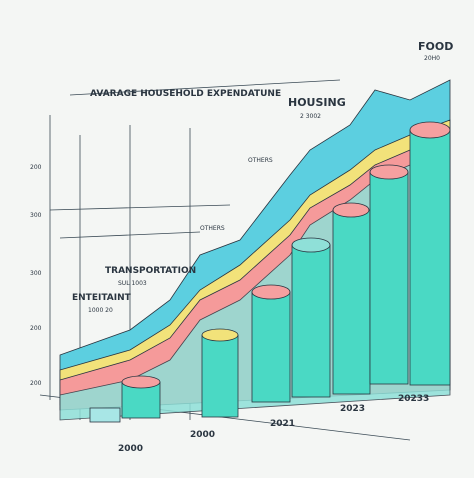 The image size is (474, 478). Describe the element at coordinates (310, 116) in the screenshot. I see `label-sub: 2 3002` at that location.